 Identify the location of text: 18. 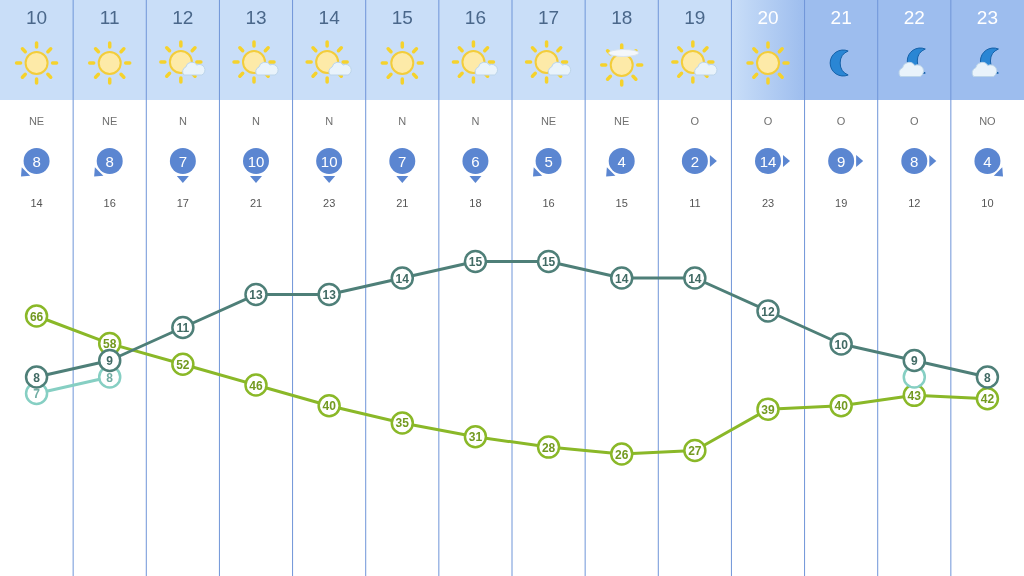
(475, 203).